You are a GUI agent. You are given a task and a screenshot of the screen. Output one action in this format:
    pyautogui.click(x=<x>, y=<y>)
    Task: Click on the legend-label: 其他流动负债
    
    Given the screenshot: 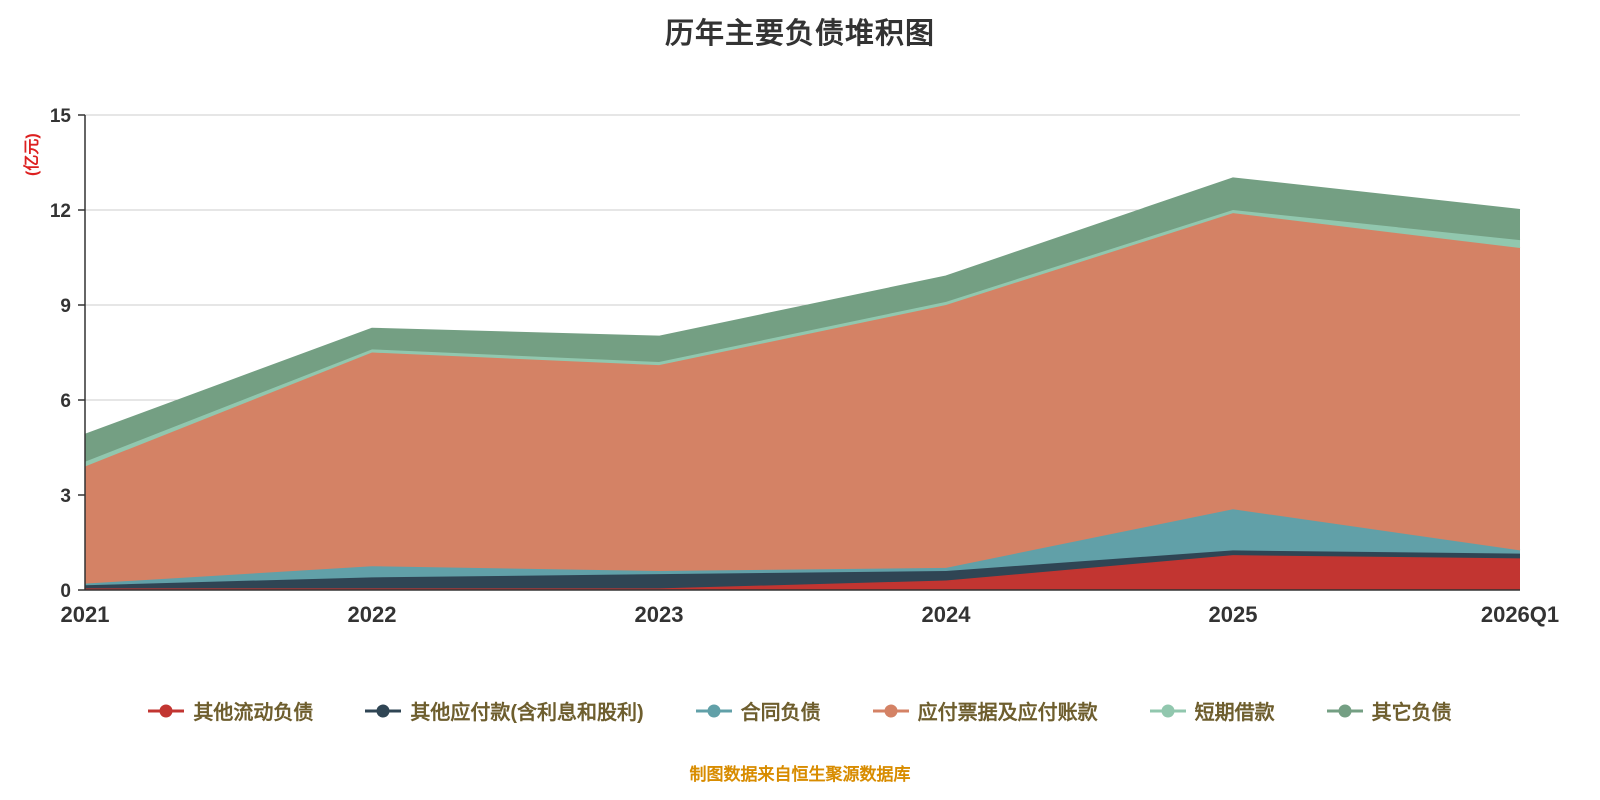 What is the action you would take?
    pyautogui.click(x=253, y=713)
    